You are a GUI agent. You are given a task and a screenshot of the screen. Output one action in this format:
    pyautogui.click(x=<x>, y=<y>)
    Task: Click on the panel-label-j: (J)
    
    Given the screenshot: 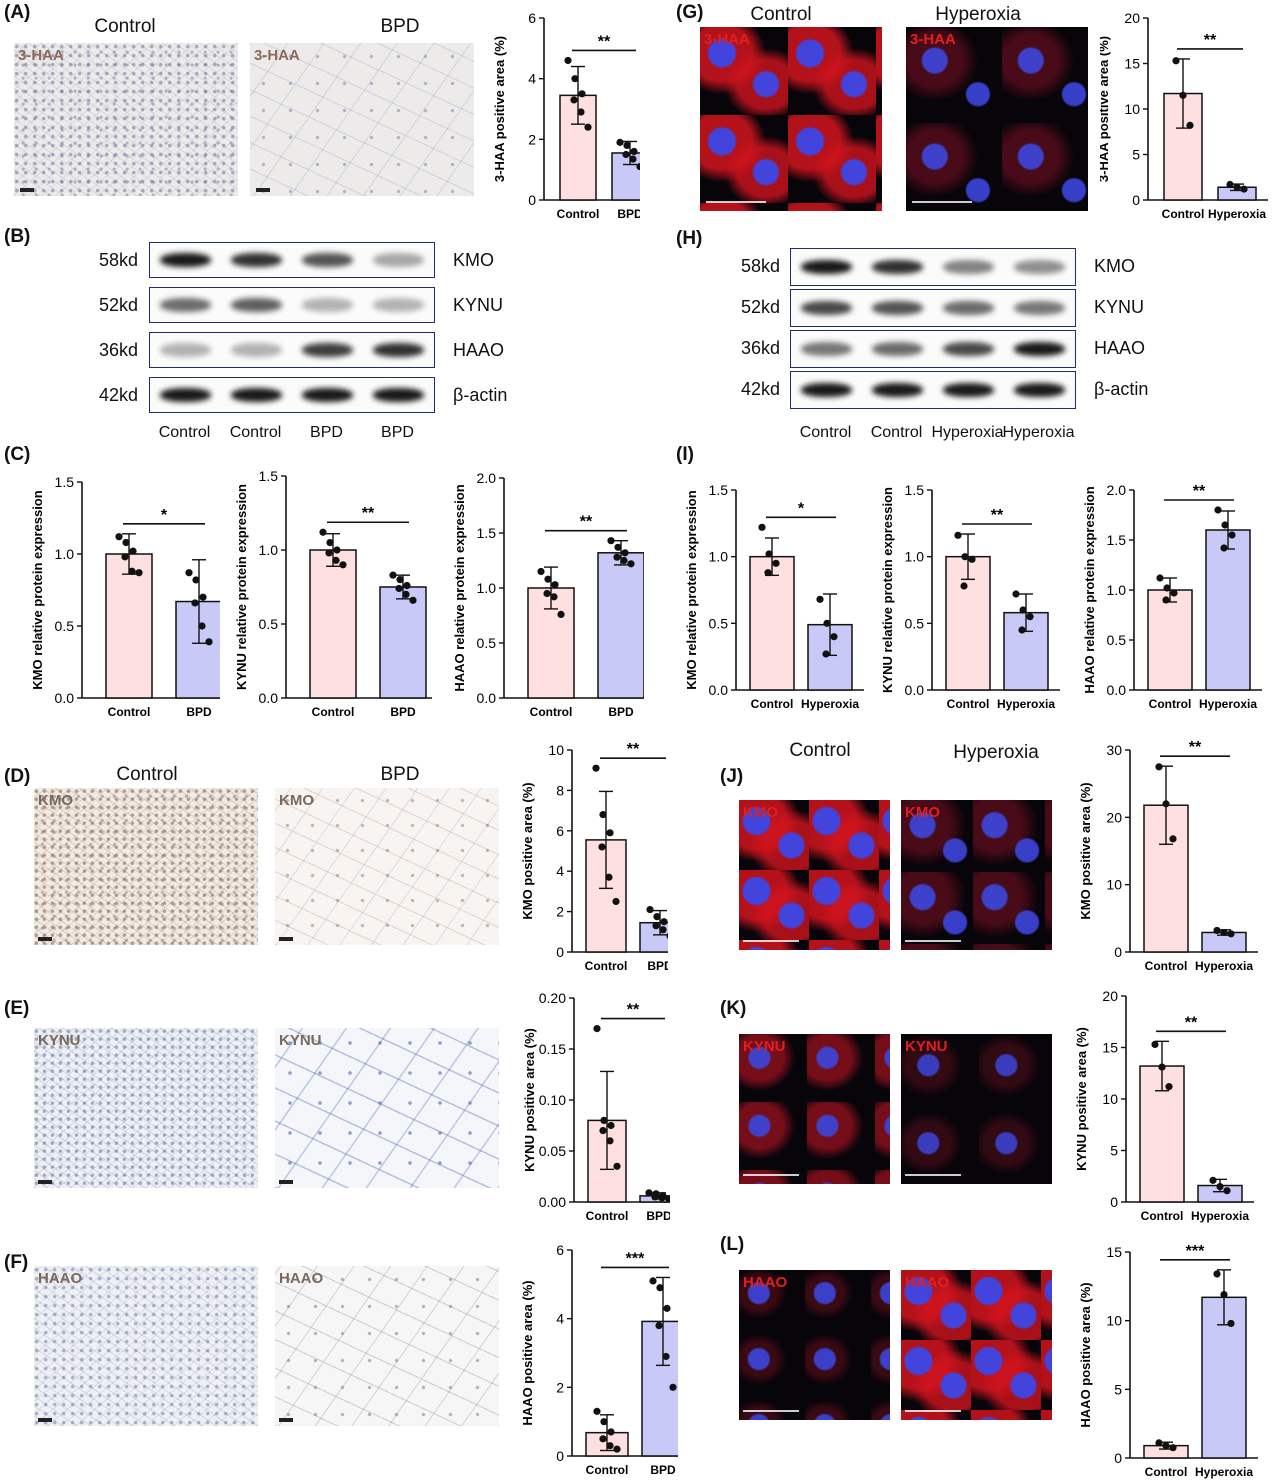 What is the action you would take?
    pyautogui.click(x=732, y=776)
    